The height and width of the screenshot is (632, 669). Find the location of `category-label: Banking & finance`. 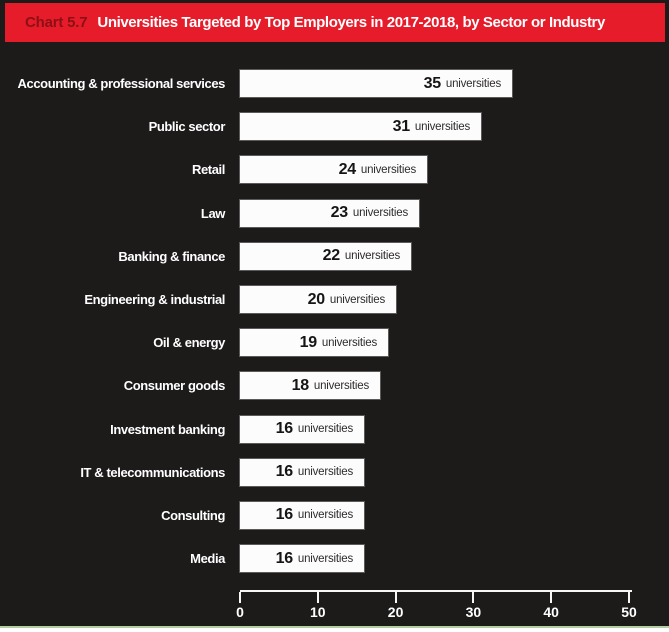

category-label: Banking & finance is located at coordinates (171, 256).